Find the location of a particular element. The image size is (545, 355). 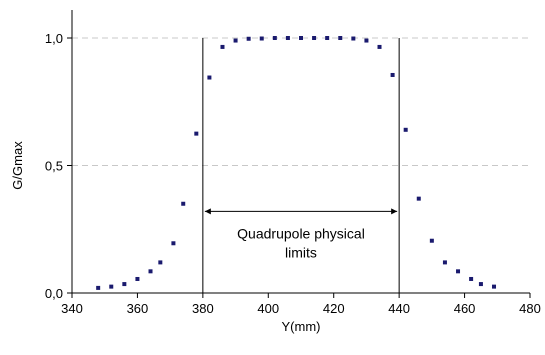

x-tick-label: 420 is located at coordinates (334, 308).